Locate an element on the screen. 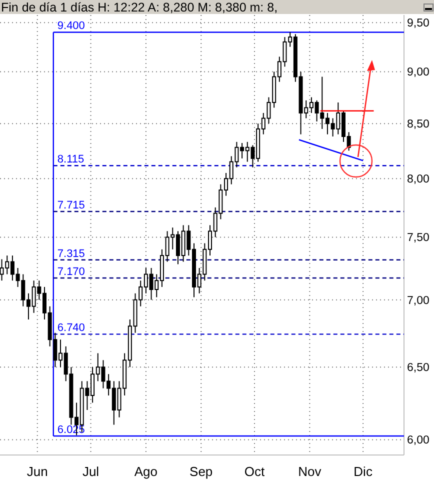 This screenshot has width=434, height=485. ref-line-label: 7.170 is located at coordinates (71, 272).